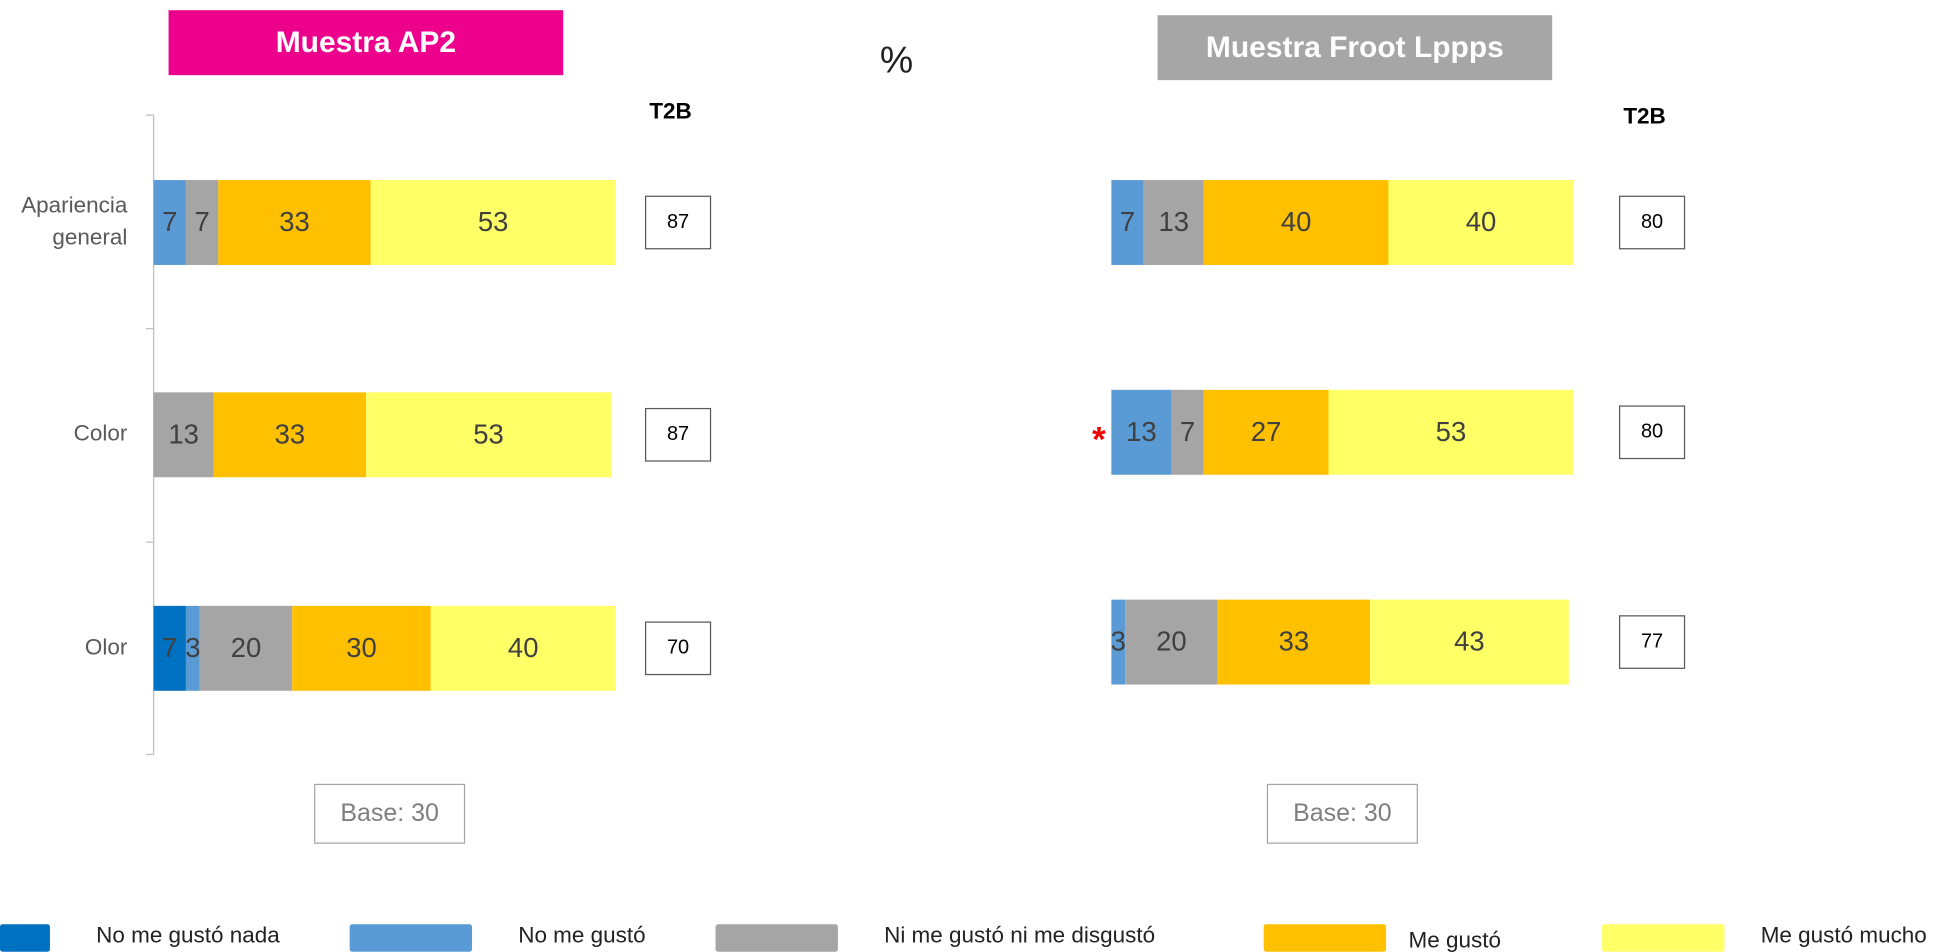  What do you see at coordinates (106, 646) in the screenshot?
I see `category-label: Olor` at bounding box center [106, 646].